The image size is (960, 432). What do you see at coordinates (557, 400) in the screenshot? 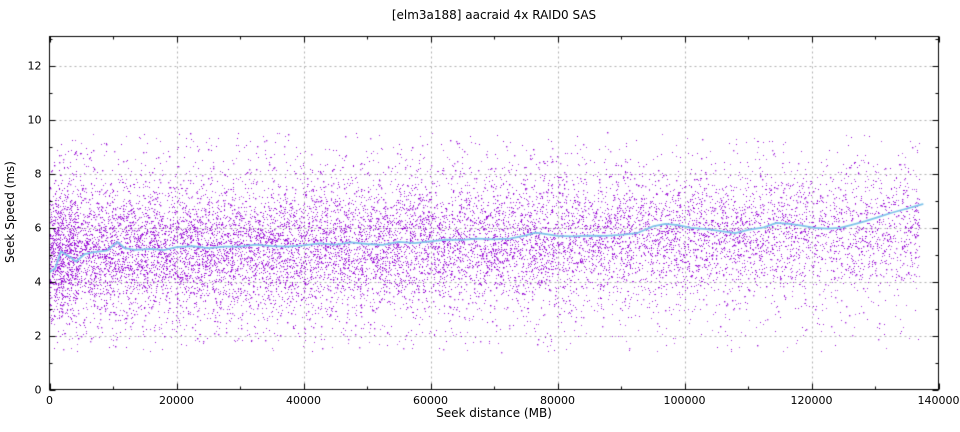
I see `x-tick-label: 80000` at bounding box center [557, 400].